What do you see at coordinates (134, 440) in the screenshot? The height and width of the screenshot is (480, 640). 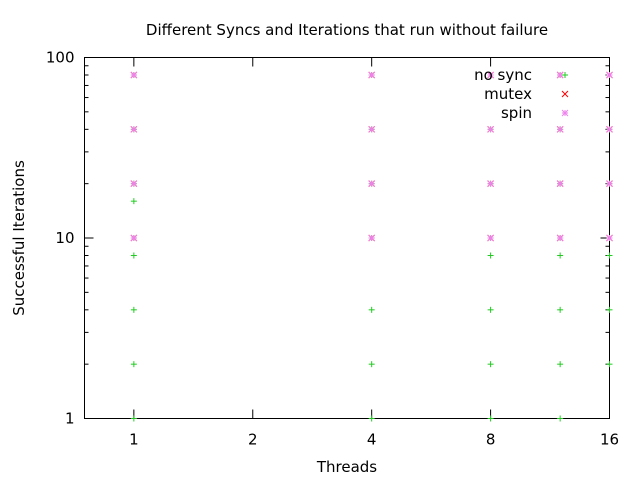 I see `x-tick-label: 1` at bounding box center [134, 440].